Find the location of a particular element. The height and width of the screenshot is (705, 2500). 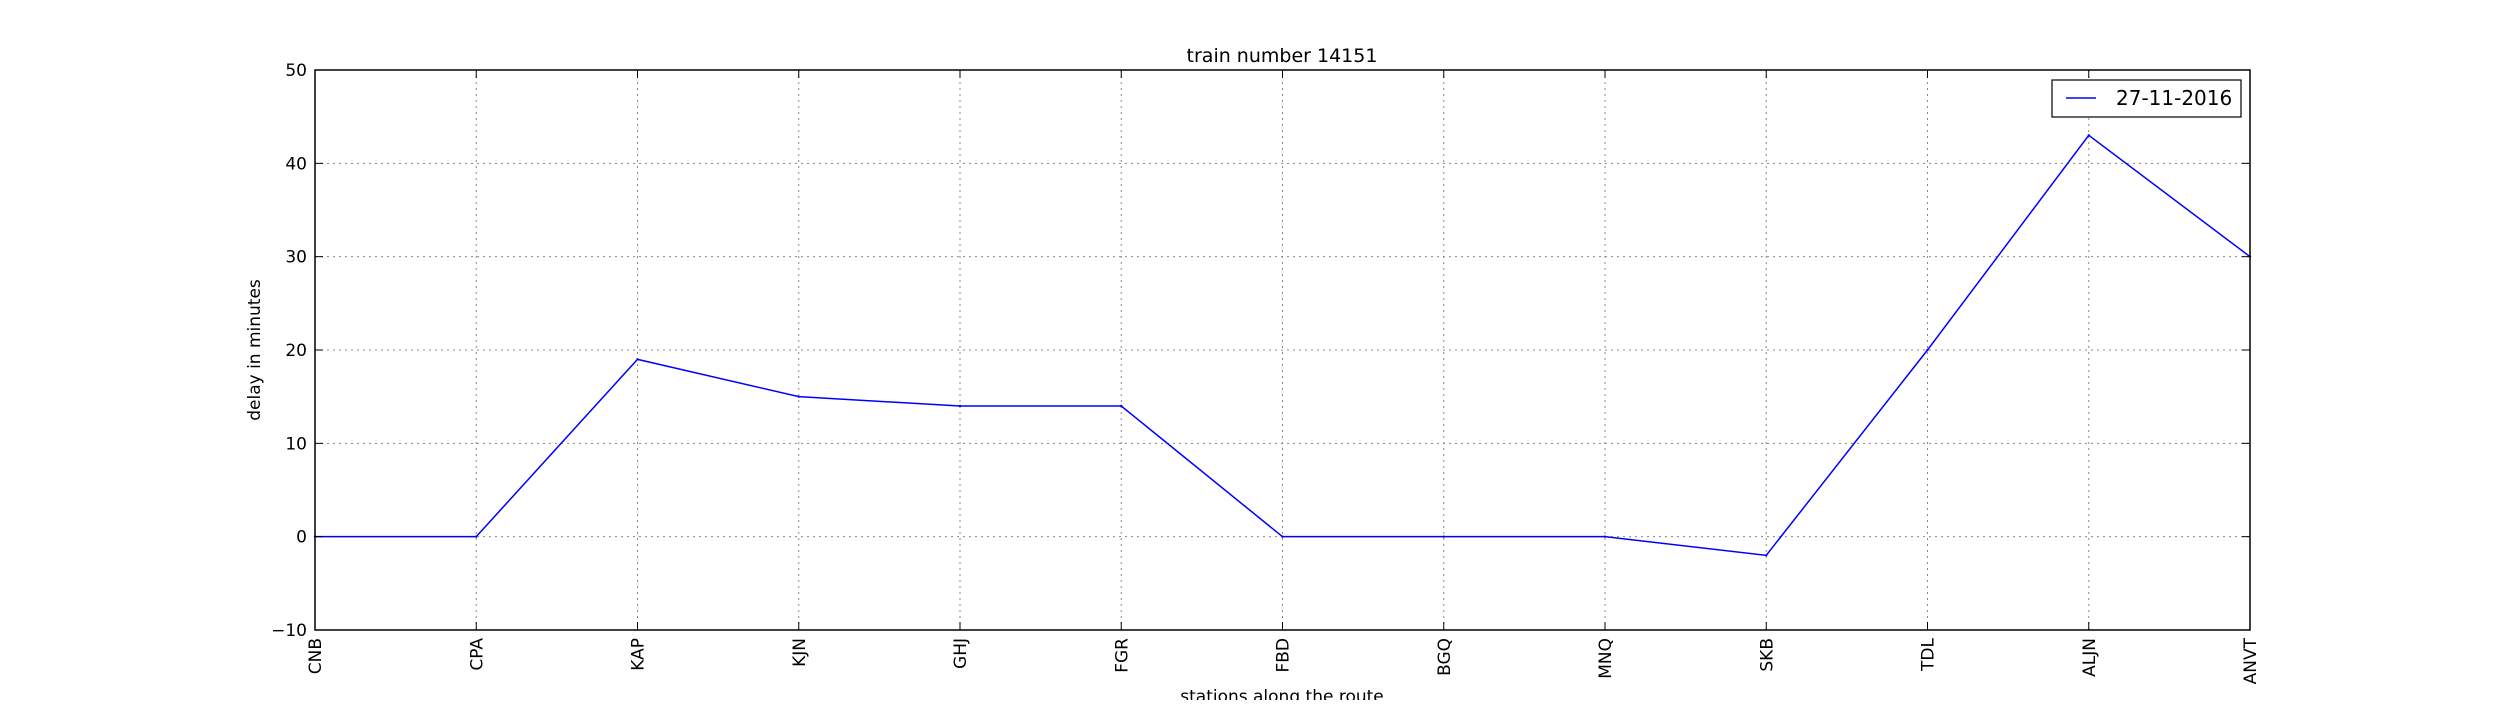

x-axis-label: stations along the route is located at coordinates (1282, 693).